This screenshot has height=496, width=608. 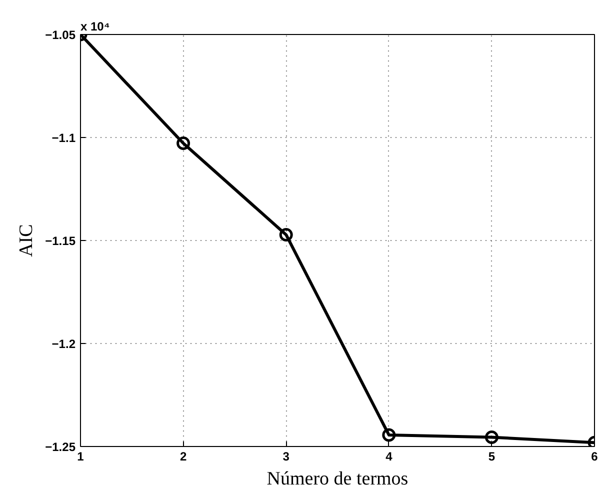 I want to click on y-tick-label: −1.05, so click(x=60, y=35).